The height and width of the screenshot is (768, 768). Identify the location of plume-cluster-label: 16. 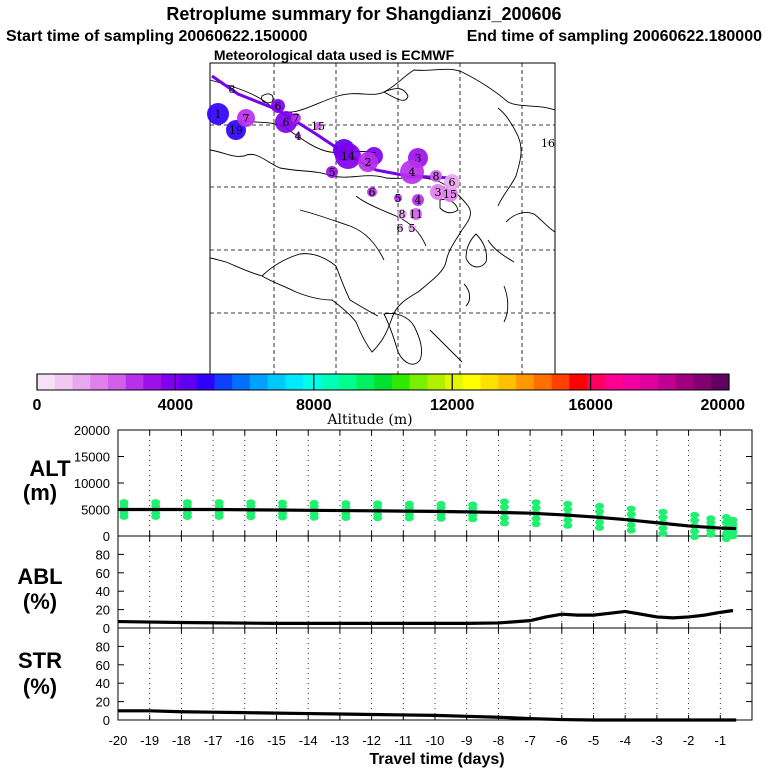
(548, 143).